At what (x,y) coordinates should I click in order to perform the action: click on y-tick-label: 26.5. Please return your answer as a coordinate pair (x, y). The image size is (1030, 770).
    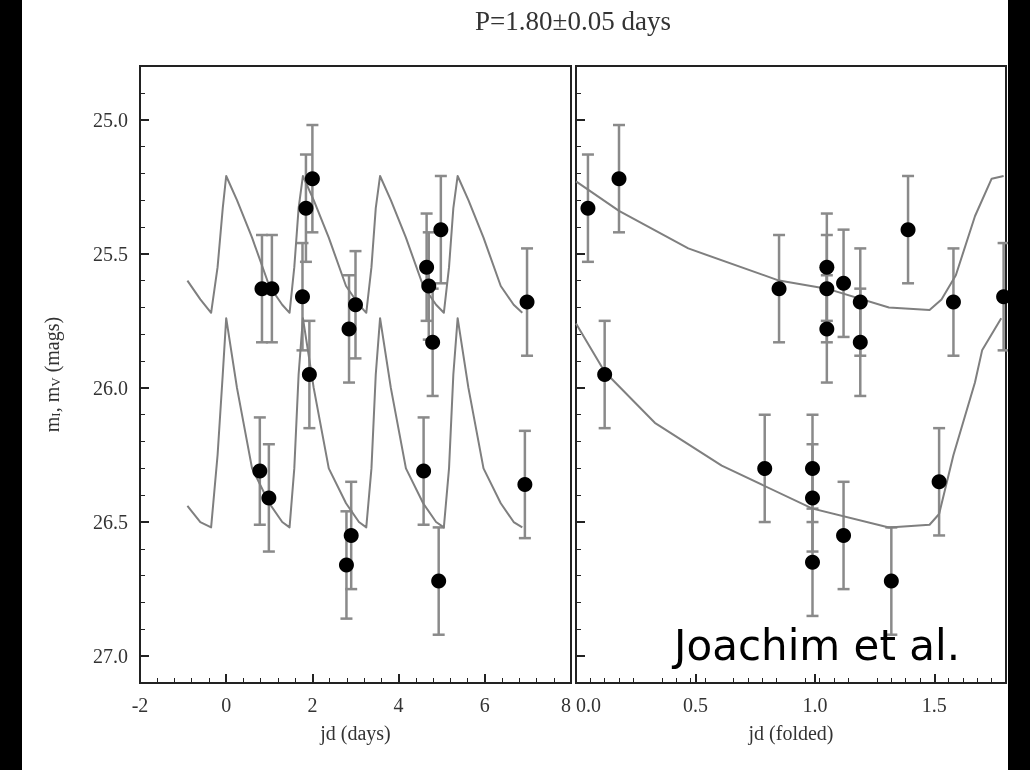
    Looking at the image, I should click on (110, 522).